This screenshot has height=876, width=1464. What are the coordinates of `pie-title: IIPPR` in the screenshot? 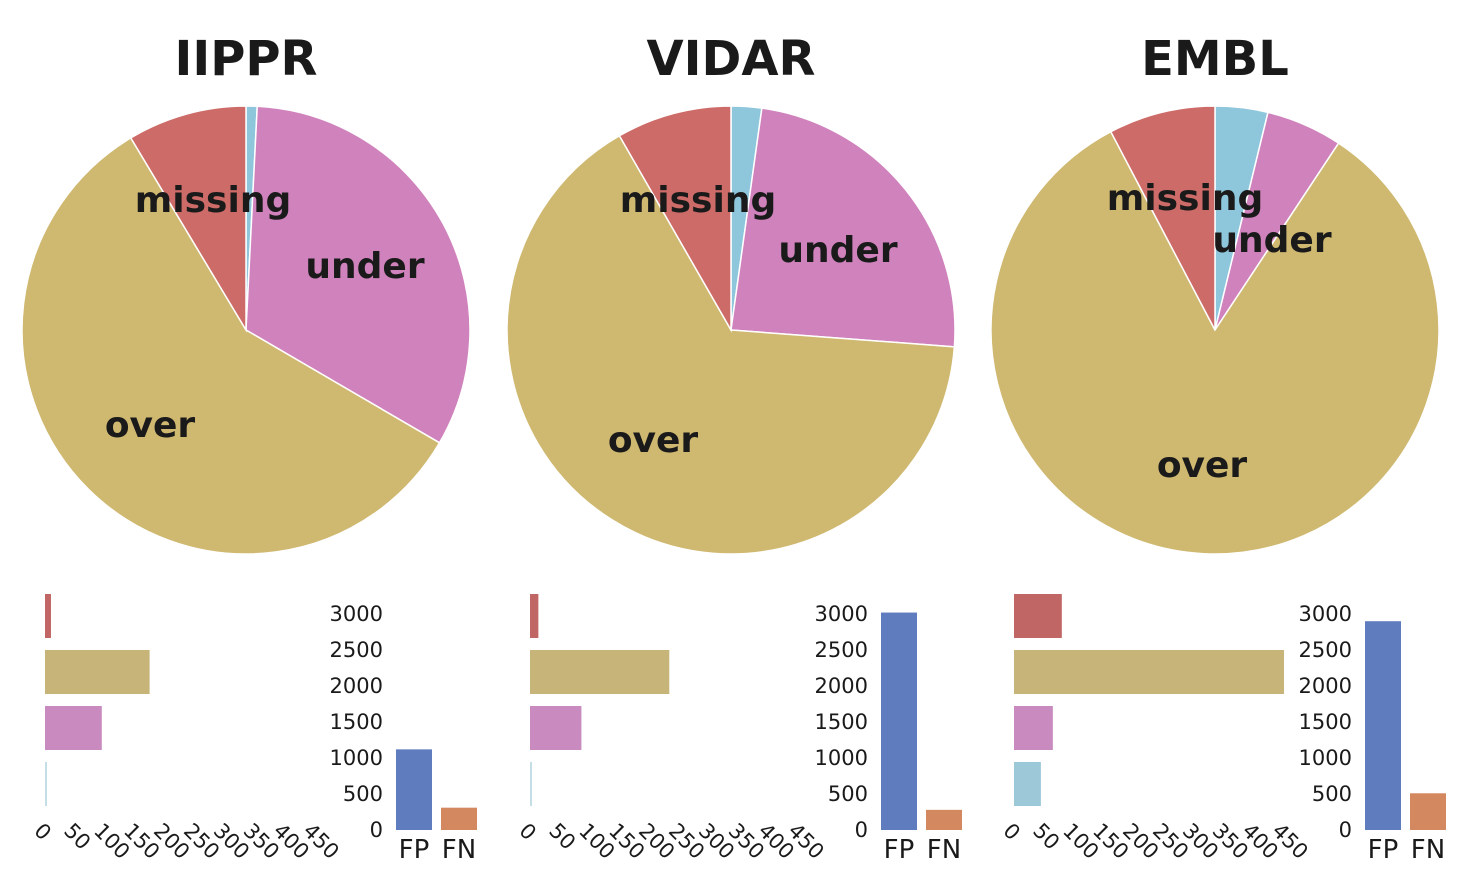 It's located at (245, 59).